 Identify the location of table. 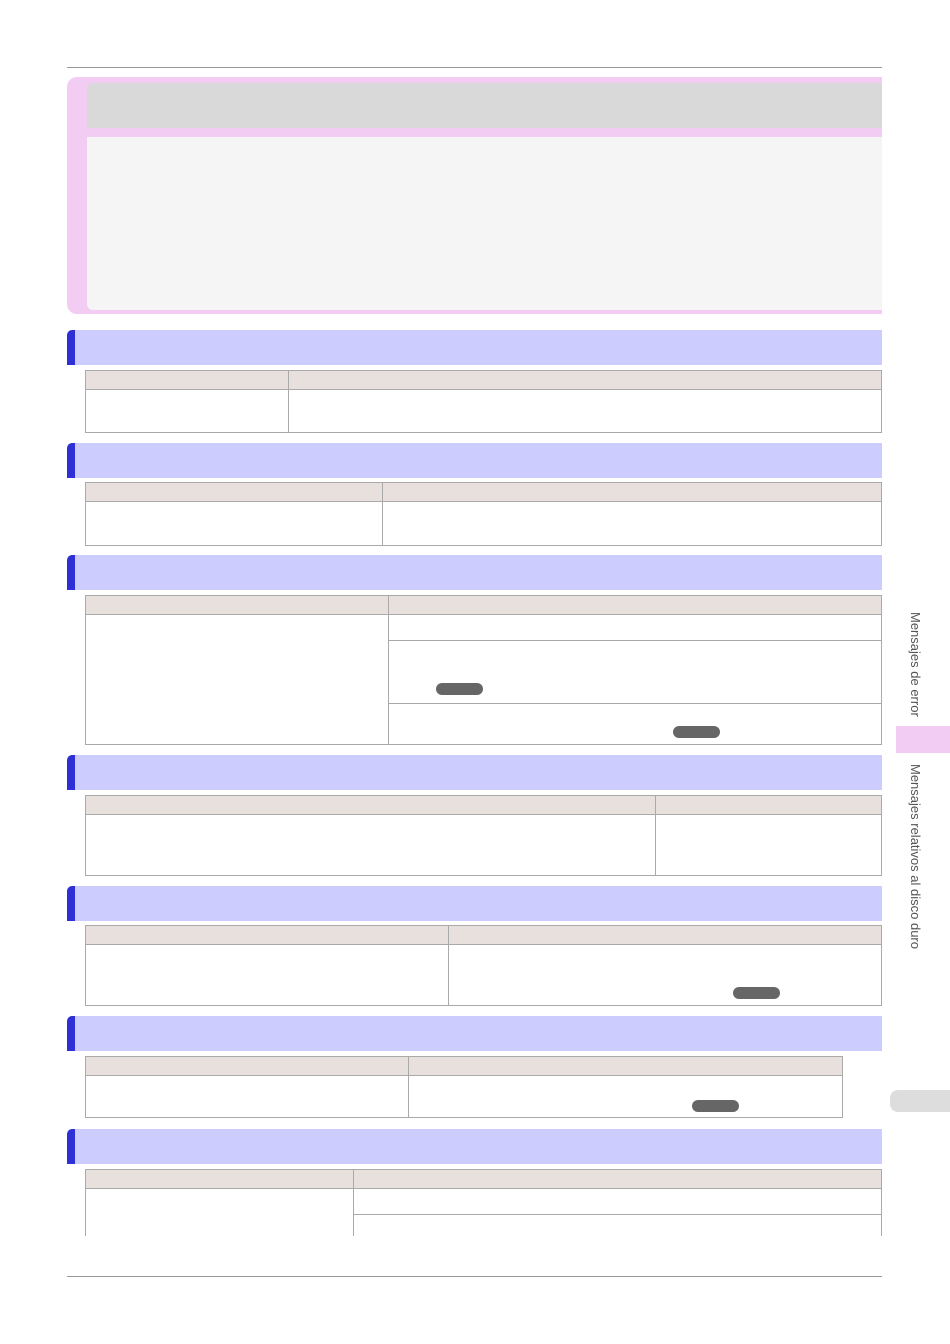
(483, 670).